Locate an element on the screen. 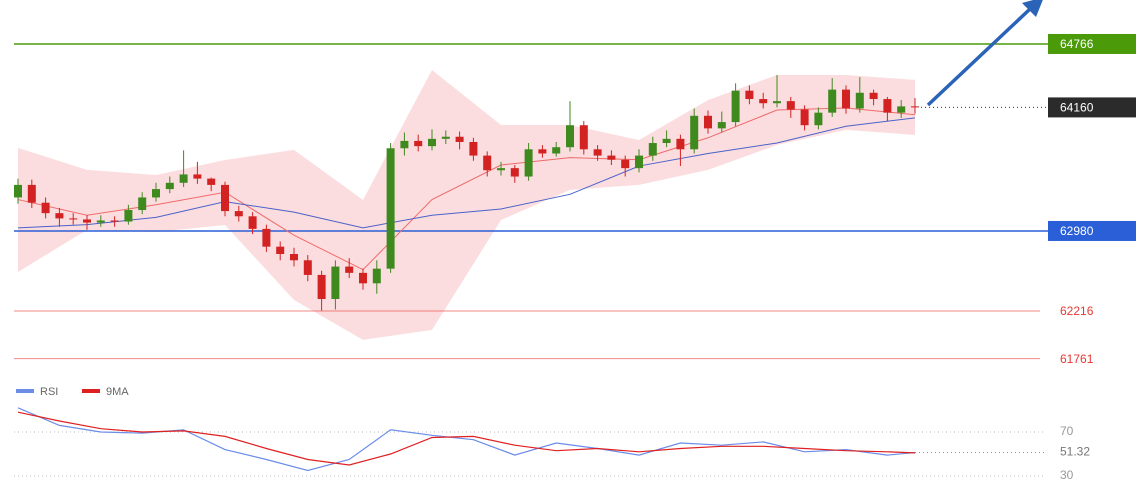 Image resolution: width=1140 pixels, height=500 pixels. legend-label: RSI is located at coordinates (49, 392).